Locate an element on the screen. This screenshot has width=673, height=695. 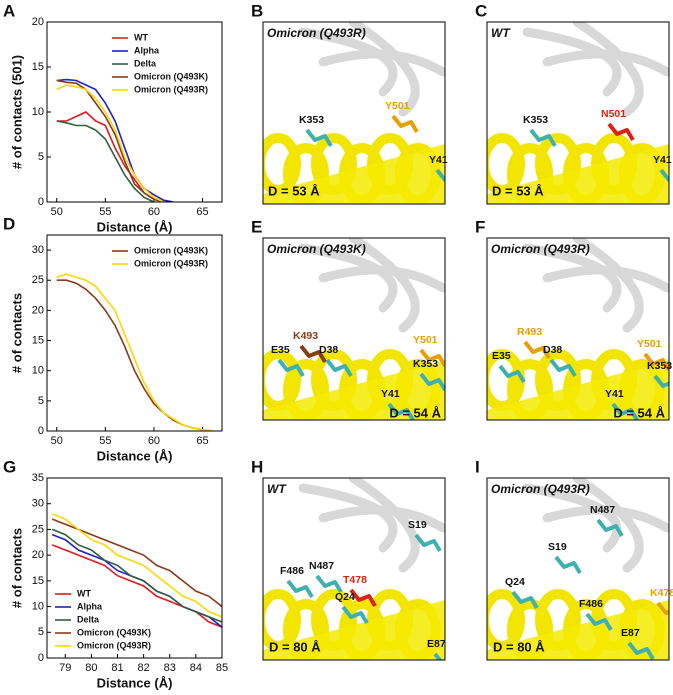
panel-letter: I is located at coordinates (477, 466).